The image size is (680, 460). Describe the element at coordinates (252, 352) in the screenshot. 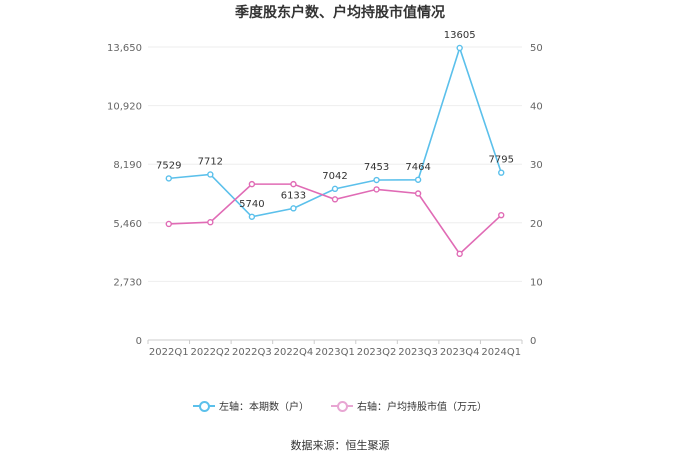

I see `x-axis-tick-label: 2022Q3` at that location.